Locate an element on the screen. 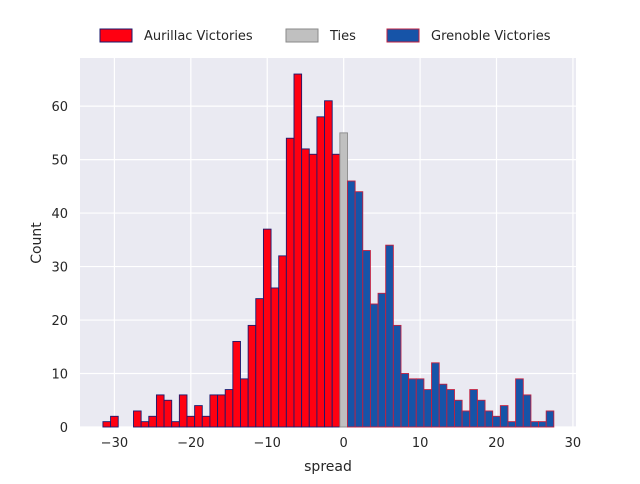  y-tick-label: 20 is located at coordinates (59, 321).